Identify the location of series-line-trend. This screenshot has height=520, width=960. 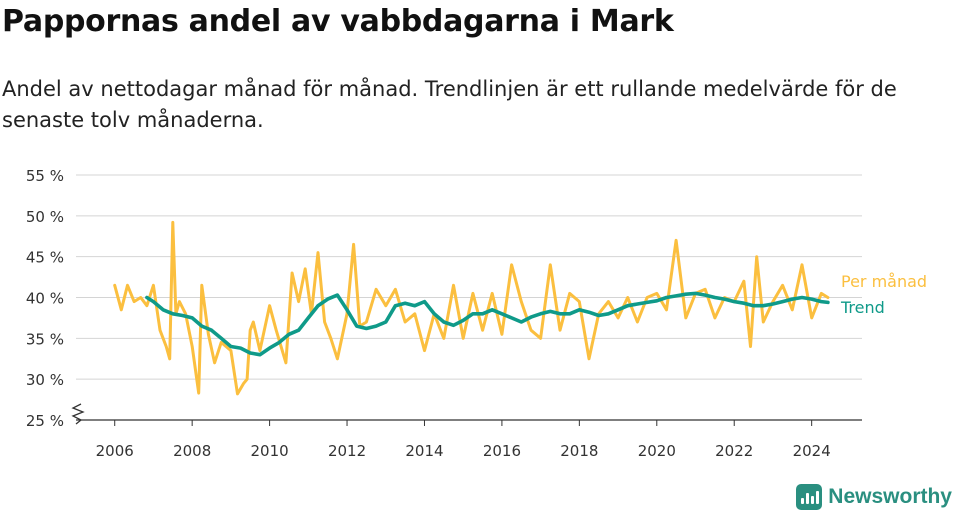
(487, 324).